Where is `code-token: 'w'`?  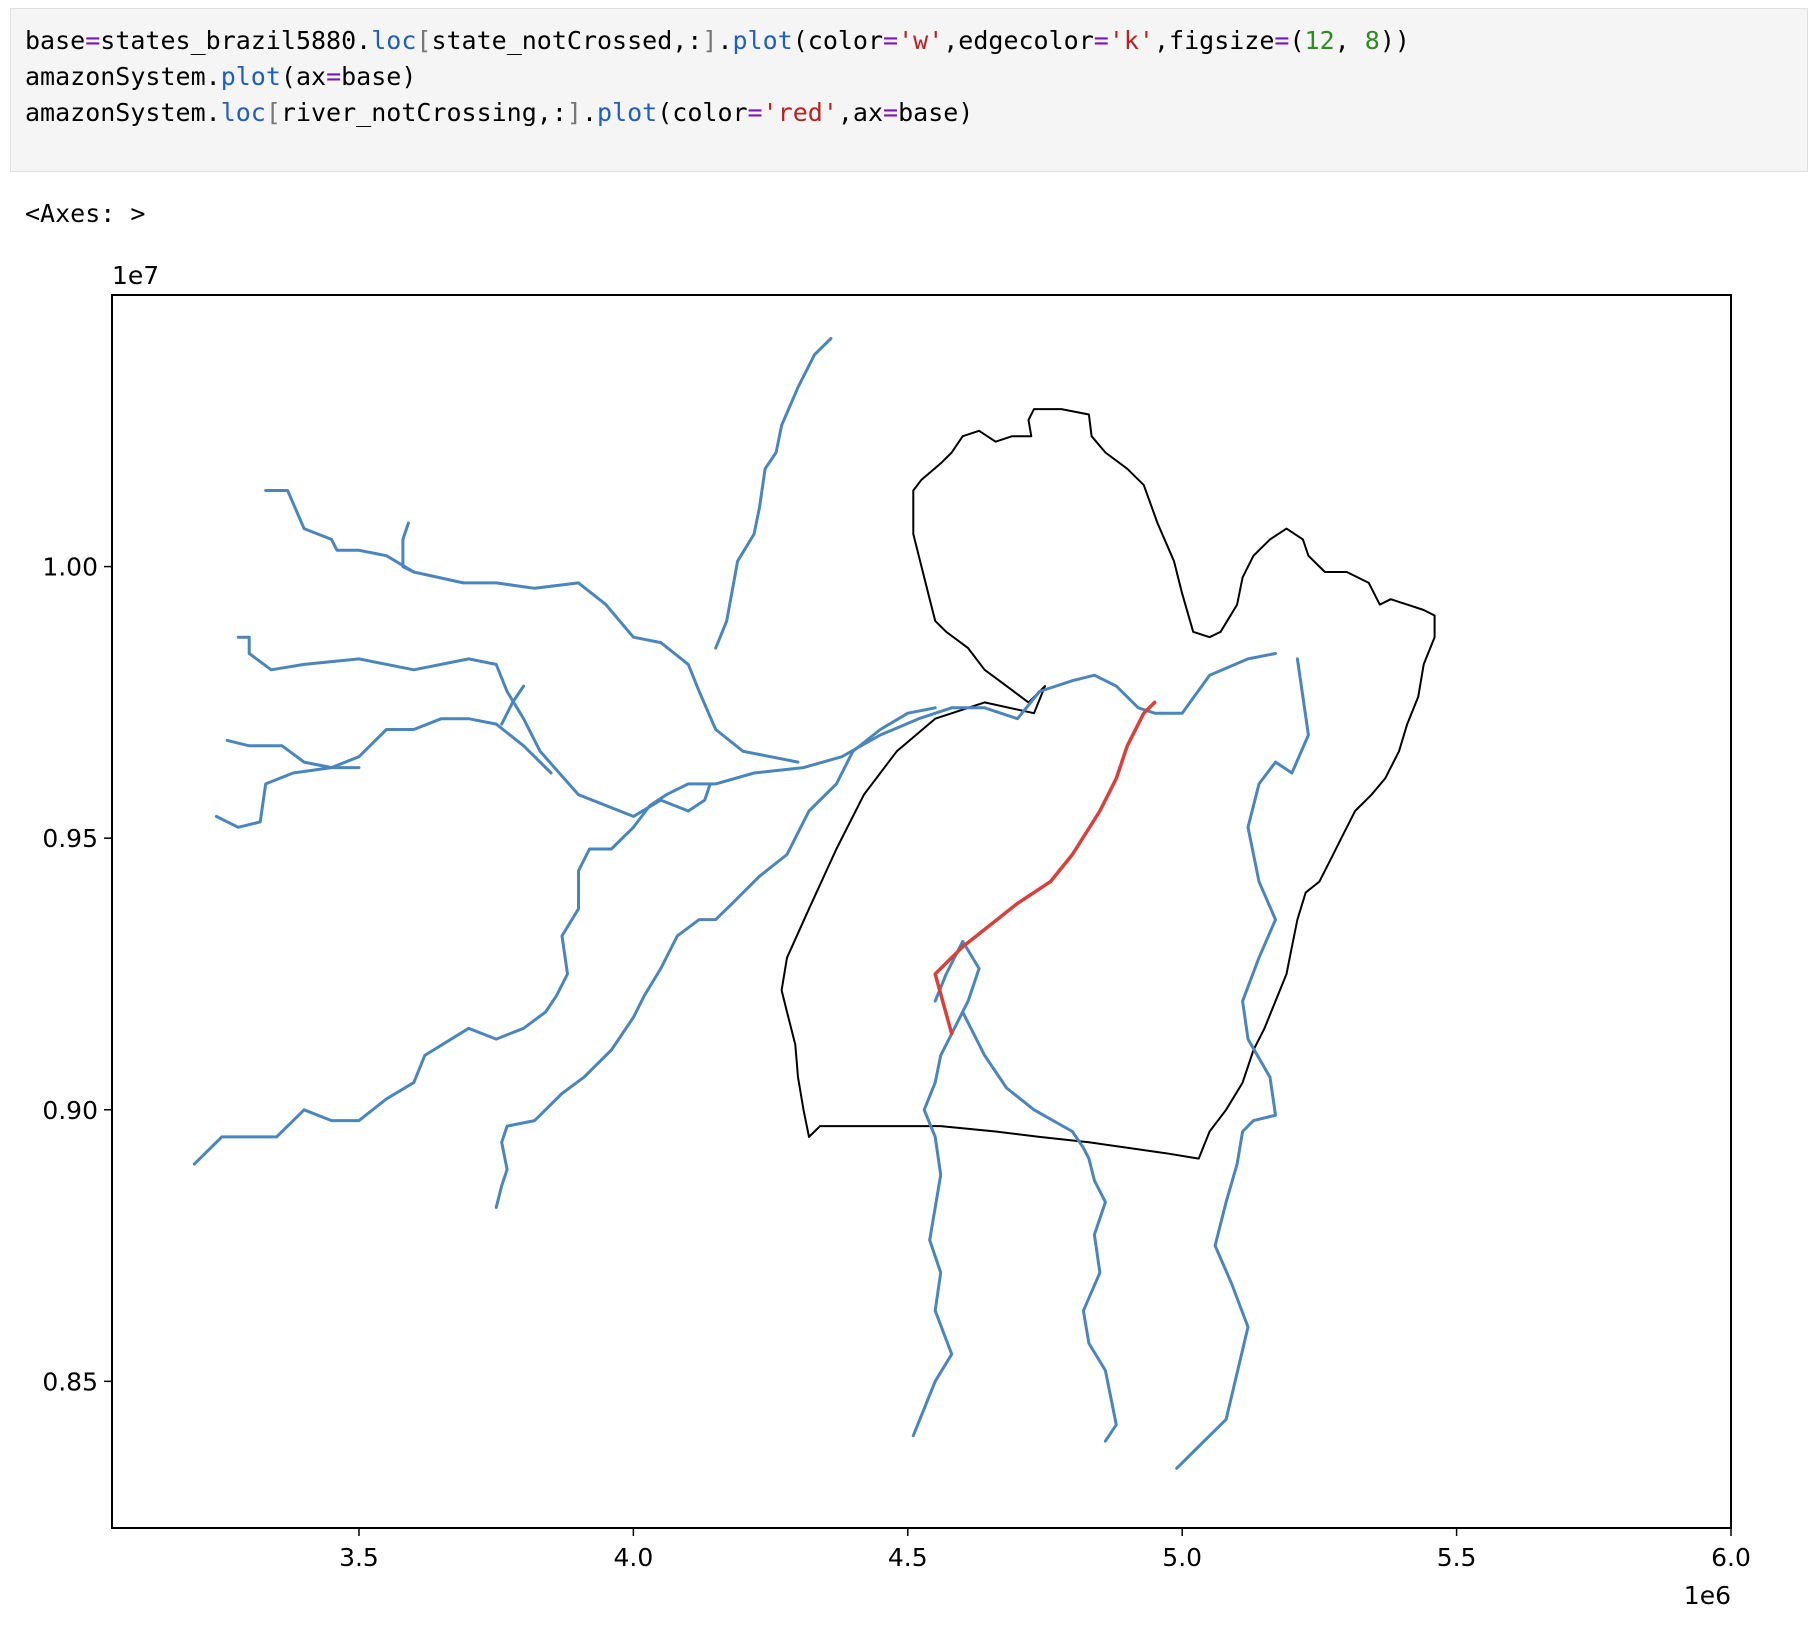 code-token: 'w' is located at coordinates (921, 40).